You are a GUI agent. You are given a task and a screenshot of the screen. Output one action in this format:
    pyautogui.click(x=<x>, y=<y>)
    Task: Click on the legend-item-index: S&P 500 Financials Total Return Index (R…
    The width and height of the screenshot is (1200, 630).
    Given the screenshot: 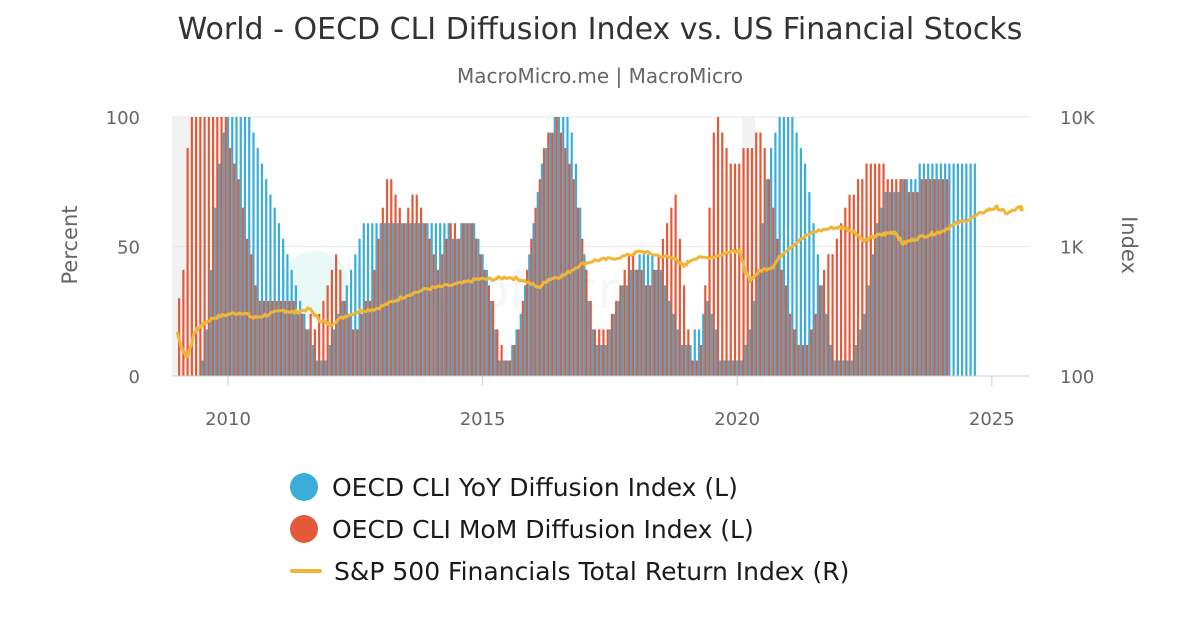 What is the action you would take?
    pyautogui.click(x=569, y=571)
    